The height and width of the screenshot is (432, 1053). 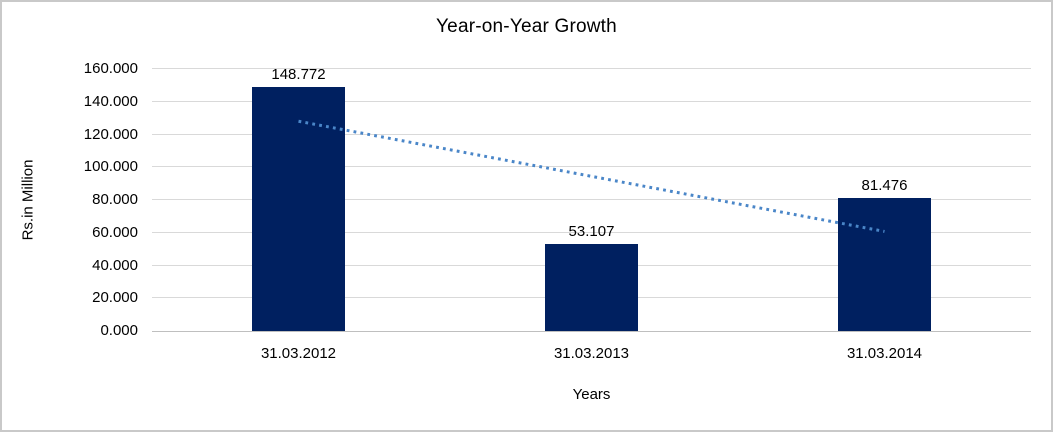 What do you see at coordinates (110, 167) in the screenshot?
I see `y-axis-tick-label: 100.000` at bounding box center [110, 167].